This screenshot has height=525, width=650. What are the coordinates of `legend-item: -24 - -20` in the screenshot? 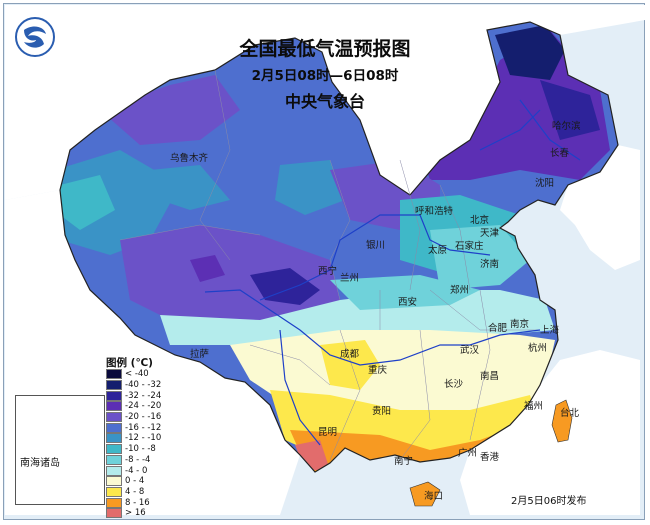 It's located at (137, 406).